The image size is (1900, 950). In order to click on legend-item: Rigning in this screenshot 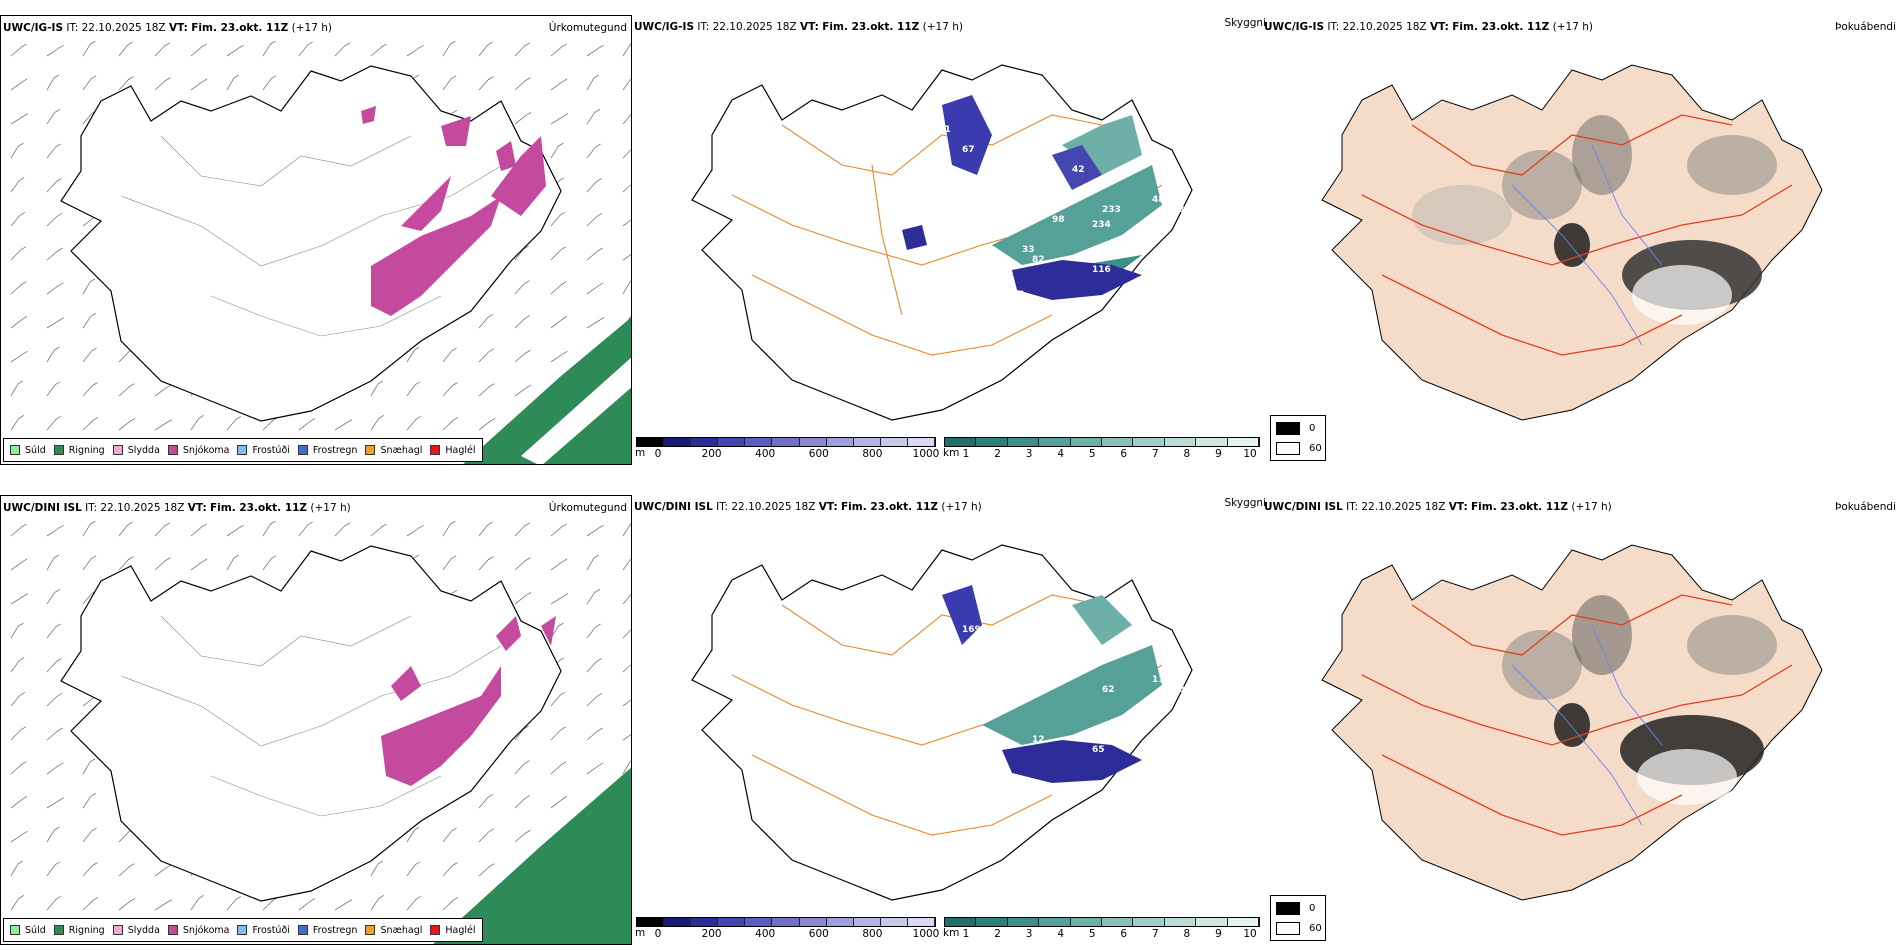, I will do `click(79, 930)`.